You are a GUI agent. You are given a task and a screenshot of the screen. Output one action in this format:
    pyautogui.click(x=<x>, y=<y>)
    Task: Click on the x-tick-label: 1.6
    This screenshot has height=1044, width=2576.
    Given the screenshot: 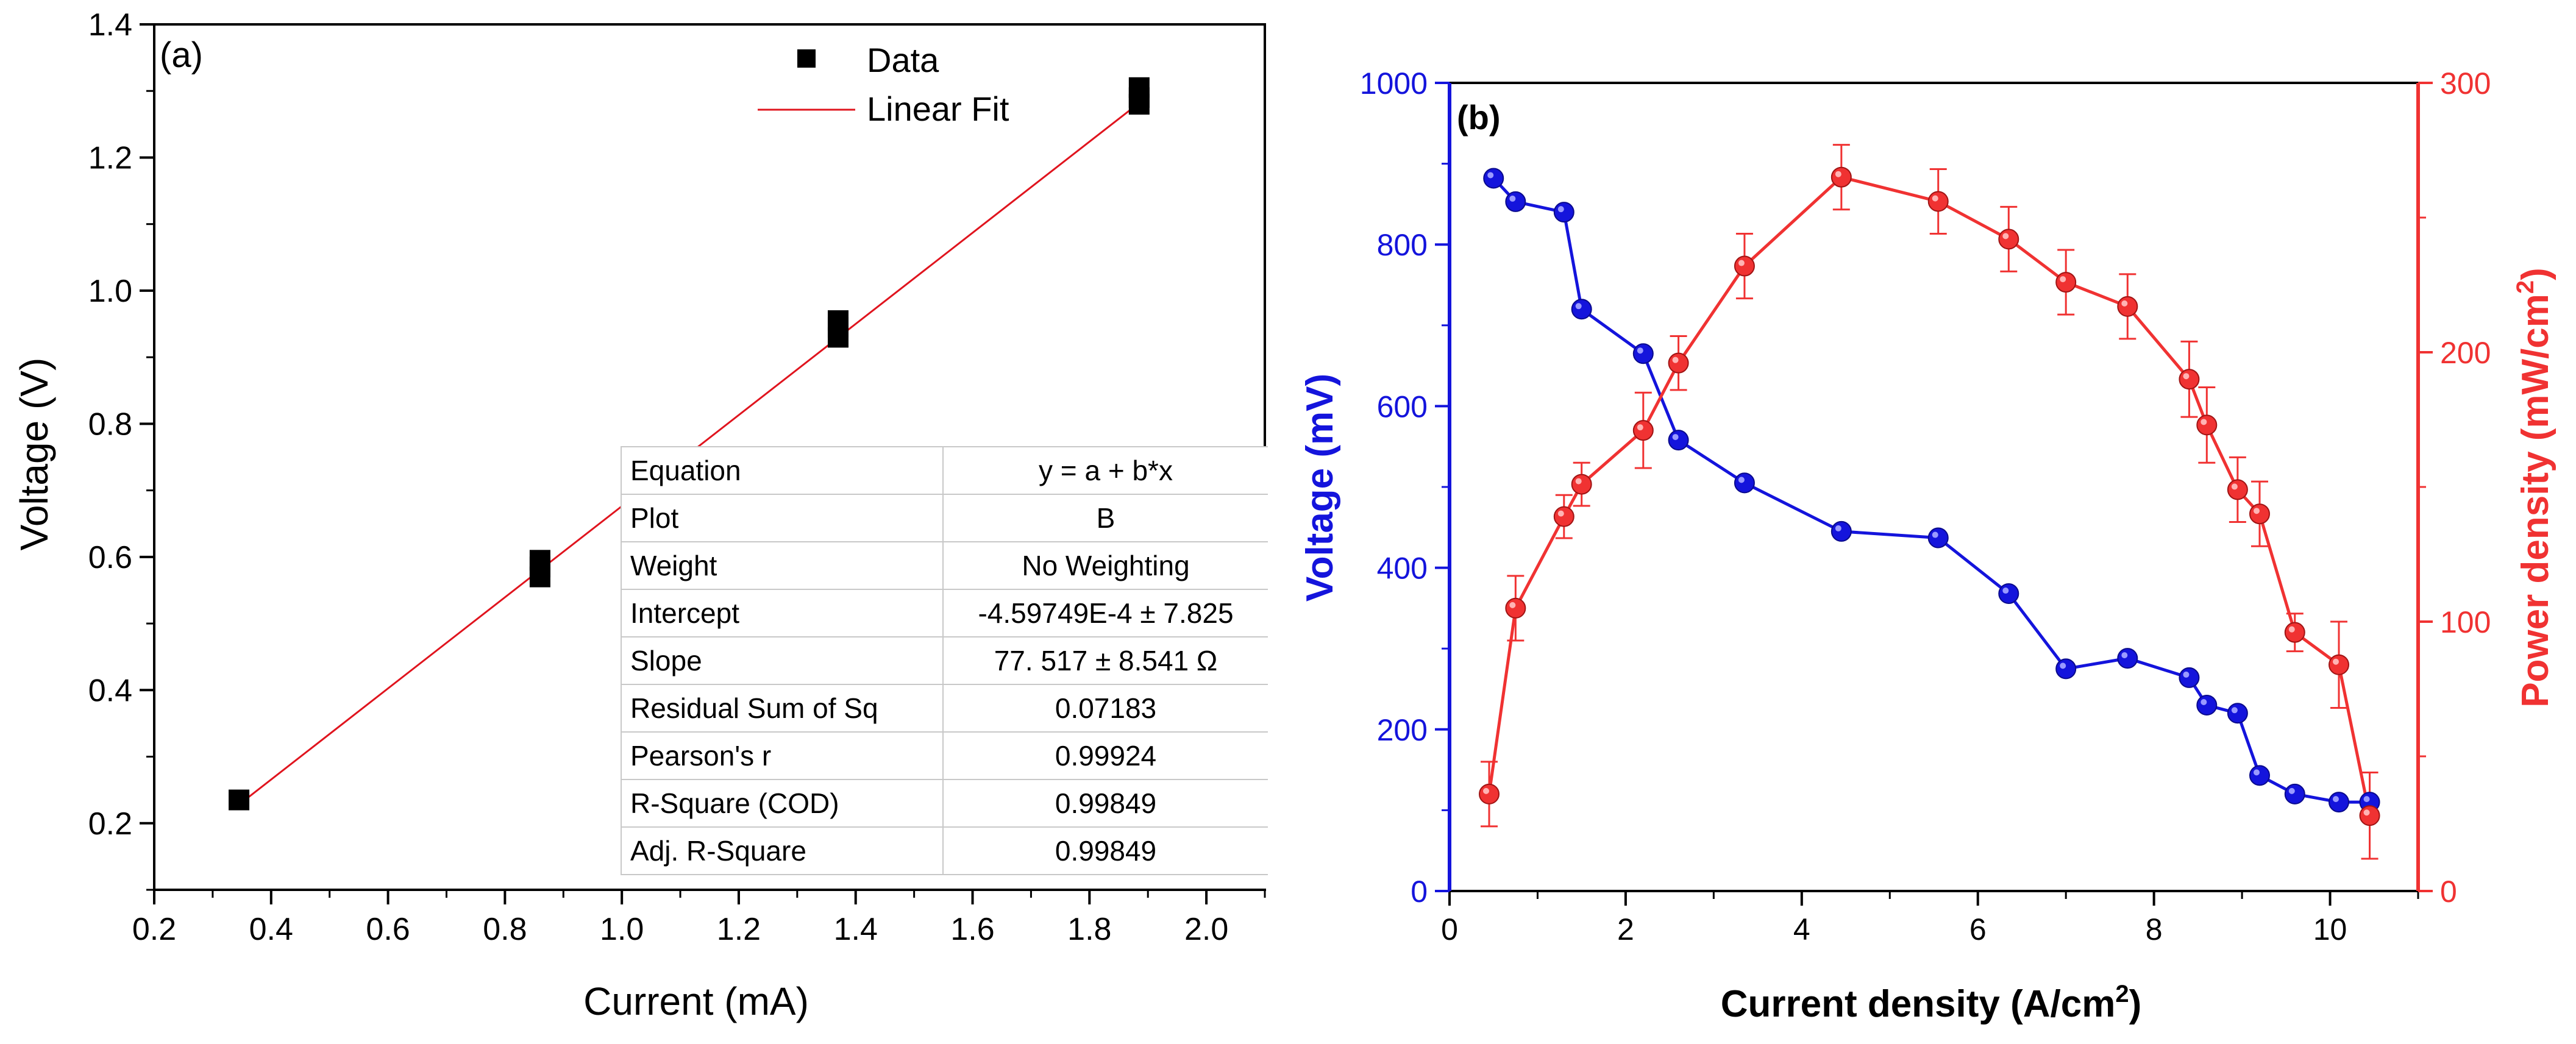 What is the action you would take?
    pyautogui.click(x=972, y=929)
    